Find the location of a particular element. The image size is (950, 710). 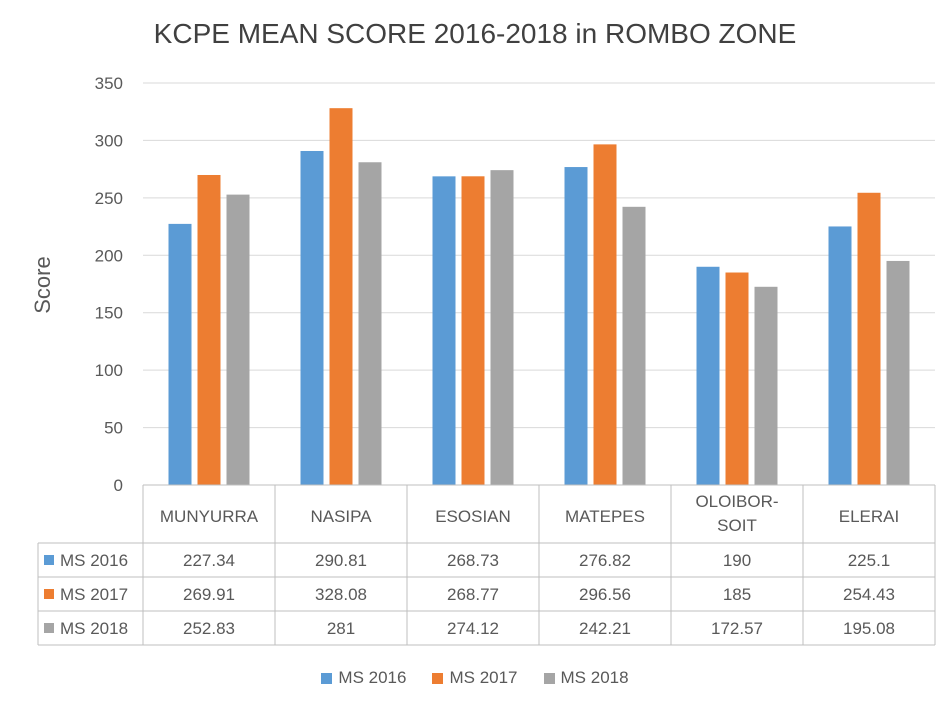

data-value: 268.73 is located at coordinates (473, 560).